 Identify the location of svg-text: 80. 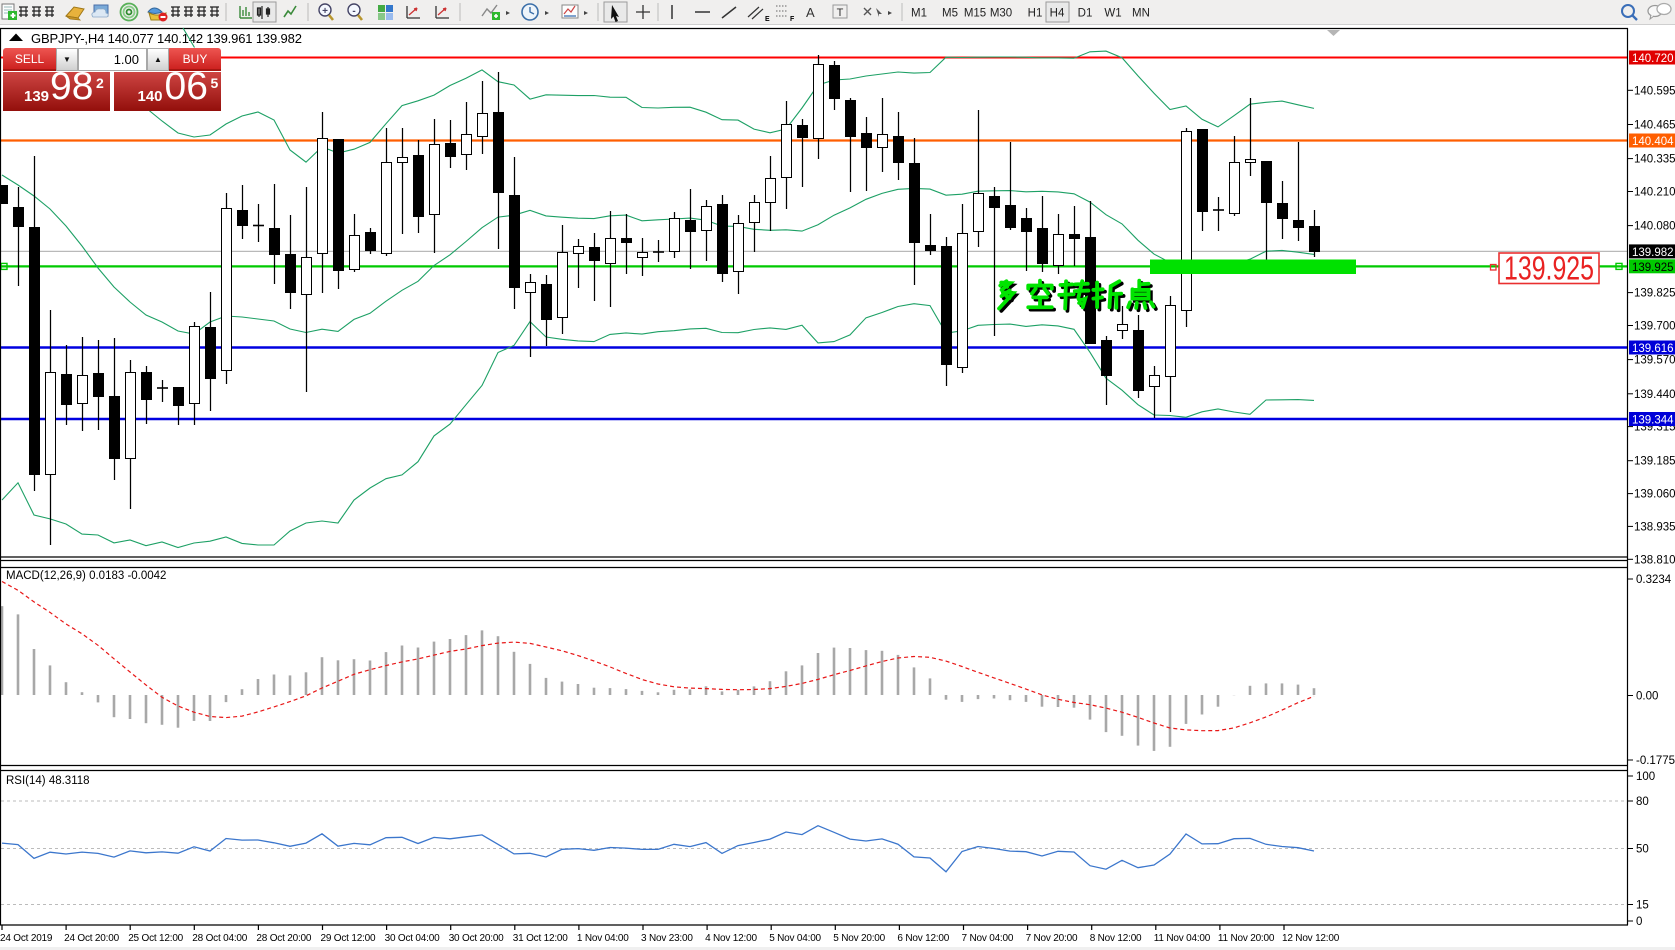
(1642, 802).